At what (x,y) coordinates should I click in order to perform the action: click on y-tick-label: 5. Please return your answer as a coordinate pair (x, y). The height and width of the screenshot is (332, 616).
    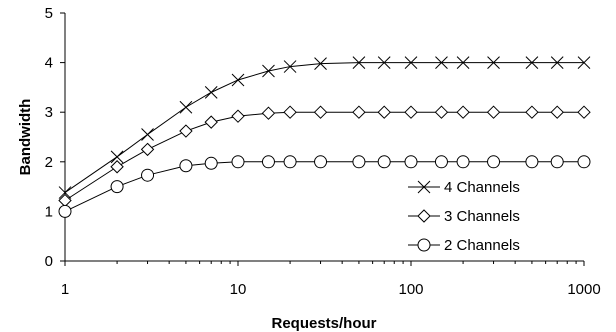
    Looking at the image, I should click on (49, 13).